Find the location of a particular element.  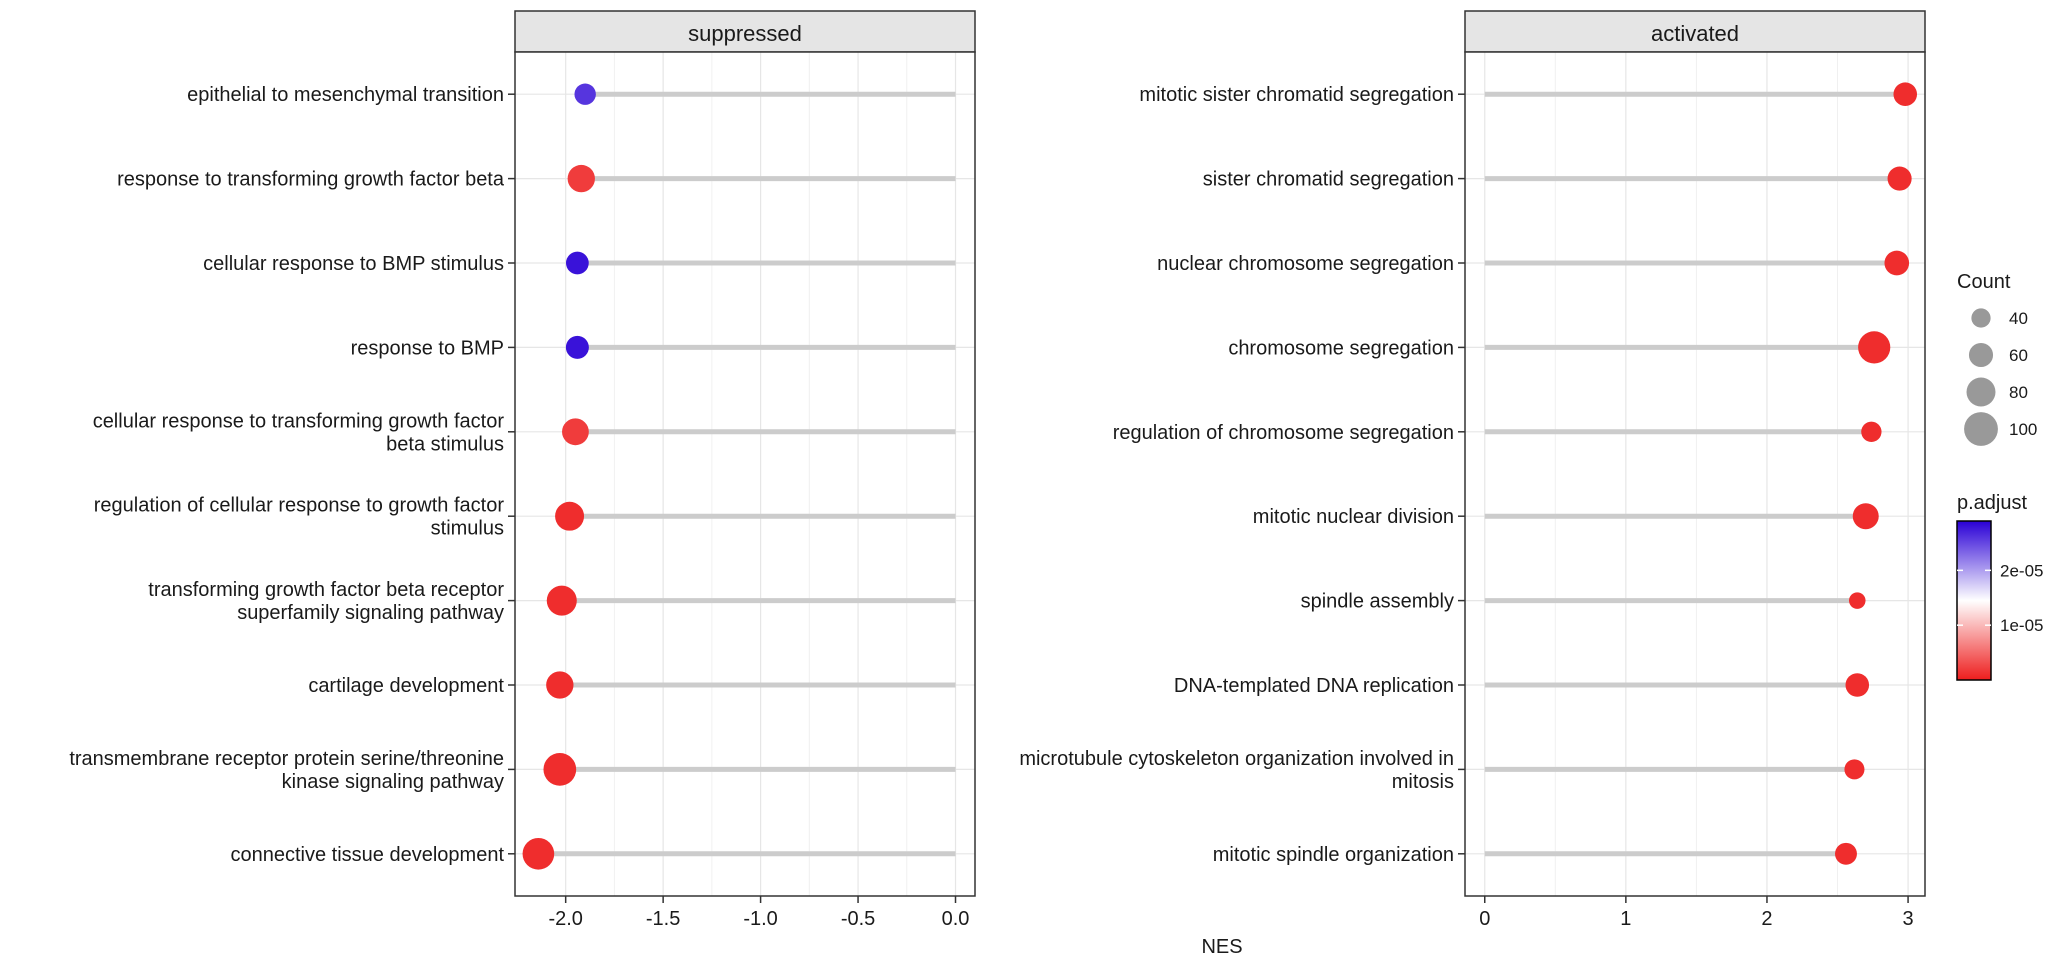

y-axis-label-line: beta stimulus is located at coordinates (445, 444).